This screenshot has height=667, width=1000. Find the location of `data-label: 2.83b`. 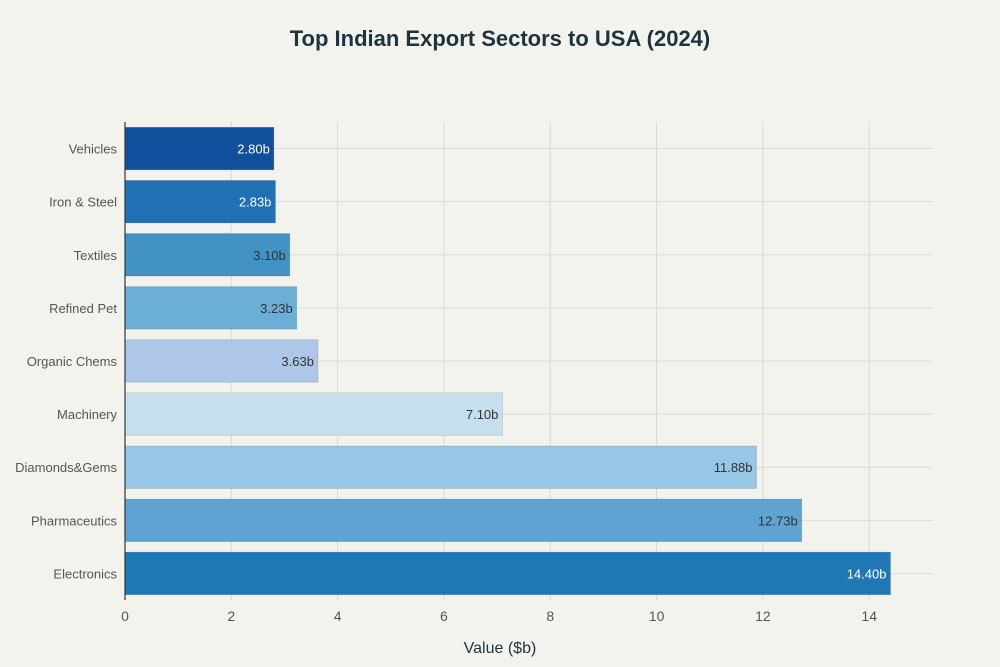

data-label: 2.83b is located at coordinates (255, 202).